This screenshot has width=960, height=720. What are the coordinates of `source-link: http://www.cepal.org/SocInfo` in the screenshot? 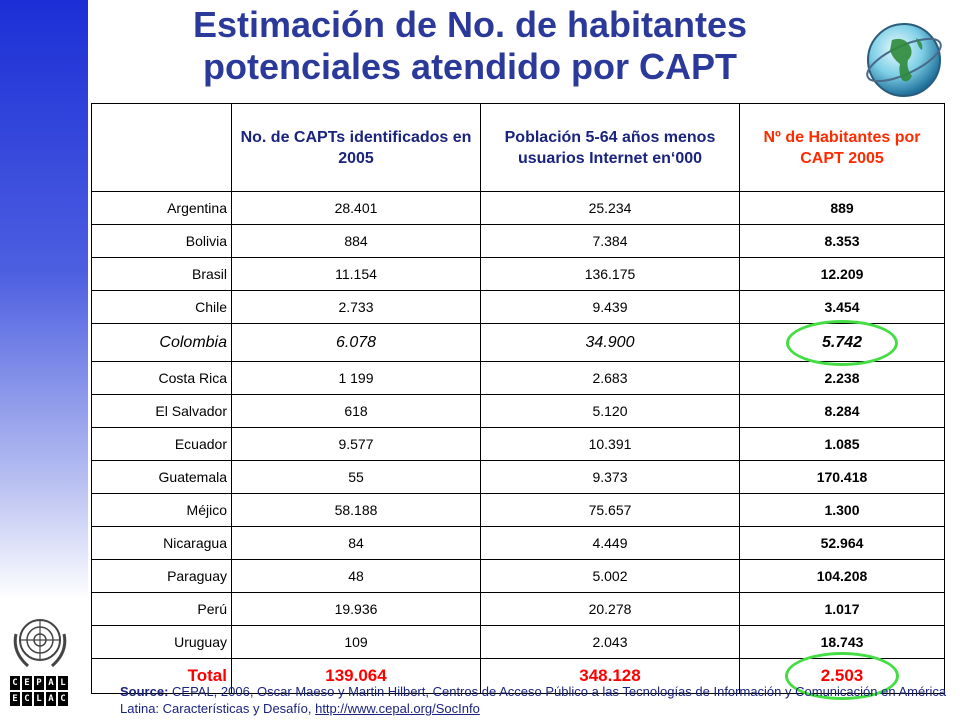 It's located at (397, 708).